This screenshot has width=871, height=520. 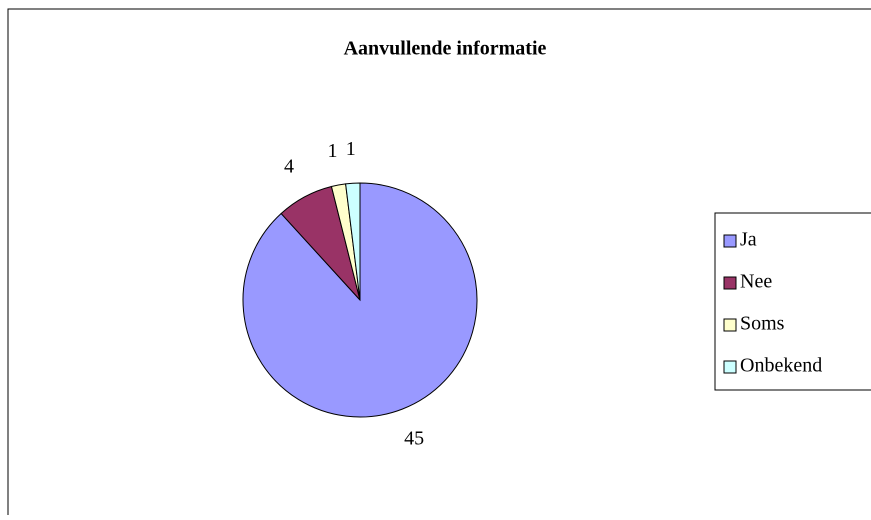 I want to click on legend-label: Soms, so click(x=762, y=324).